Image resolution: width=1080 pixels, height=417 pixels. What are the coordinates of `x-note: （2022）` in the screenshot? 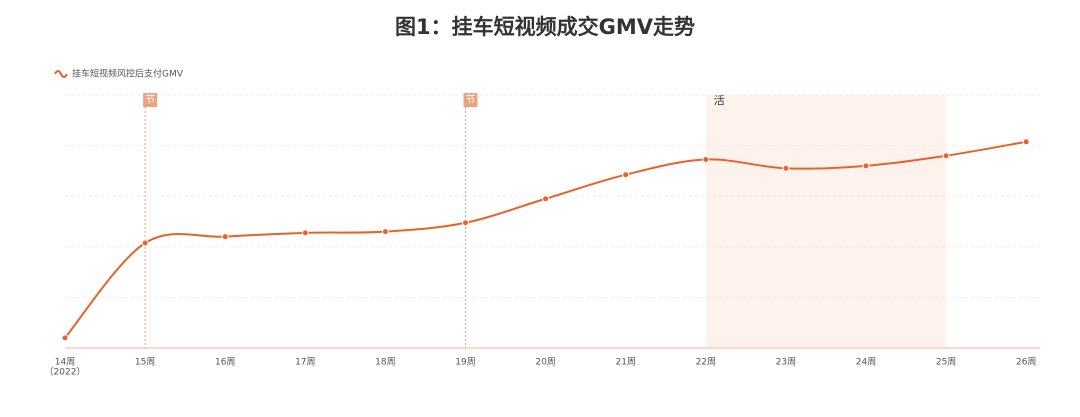 It's located at (65, 372).